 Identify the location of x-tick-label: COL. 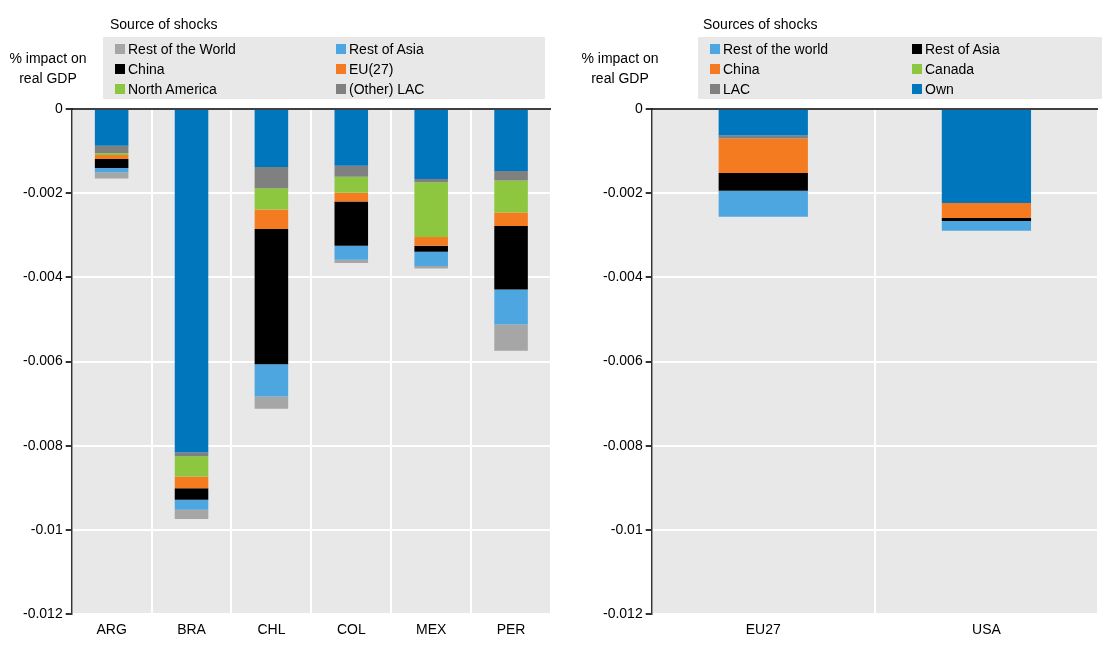
(351, 629).